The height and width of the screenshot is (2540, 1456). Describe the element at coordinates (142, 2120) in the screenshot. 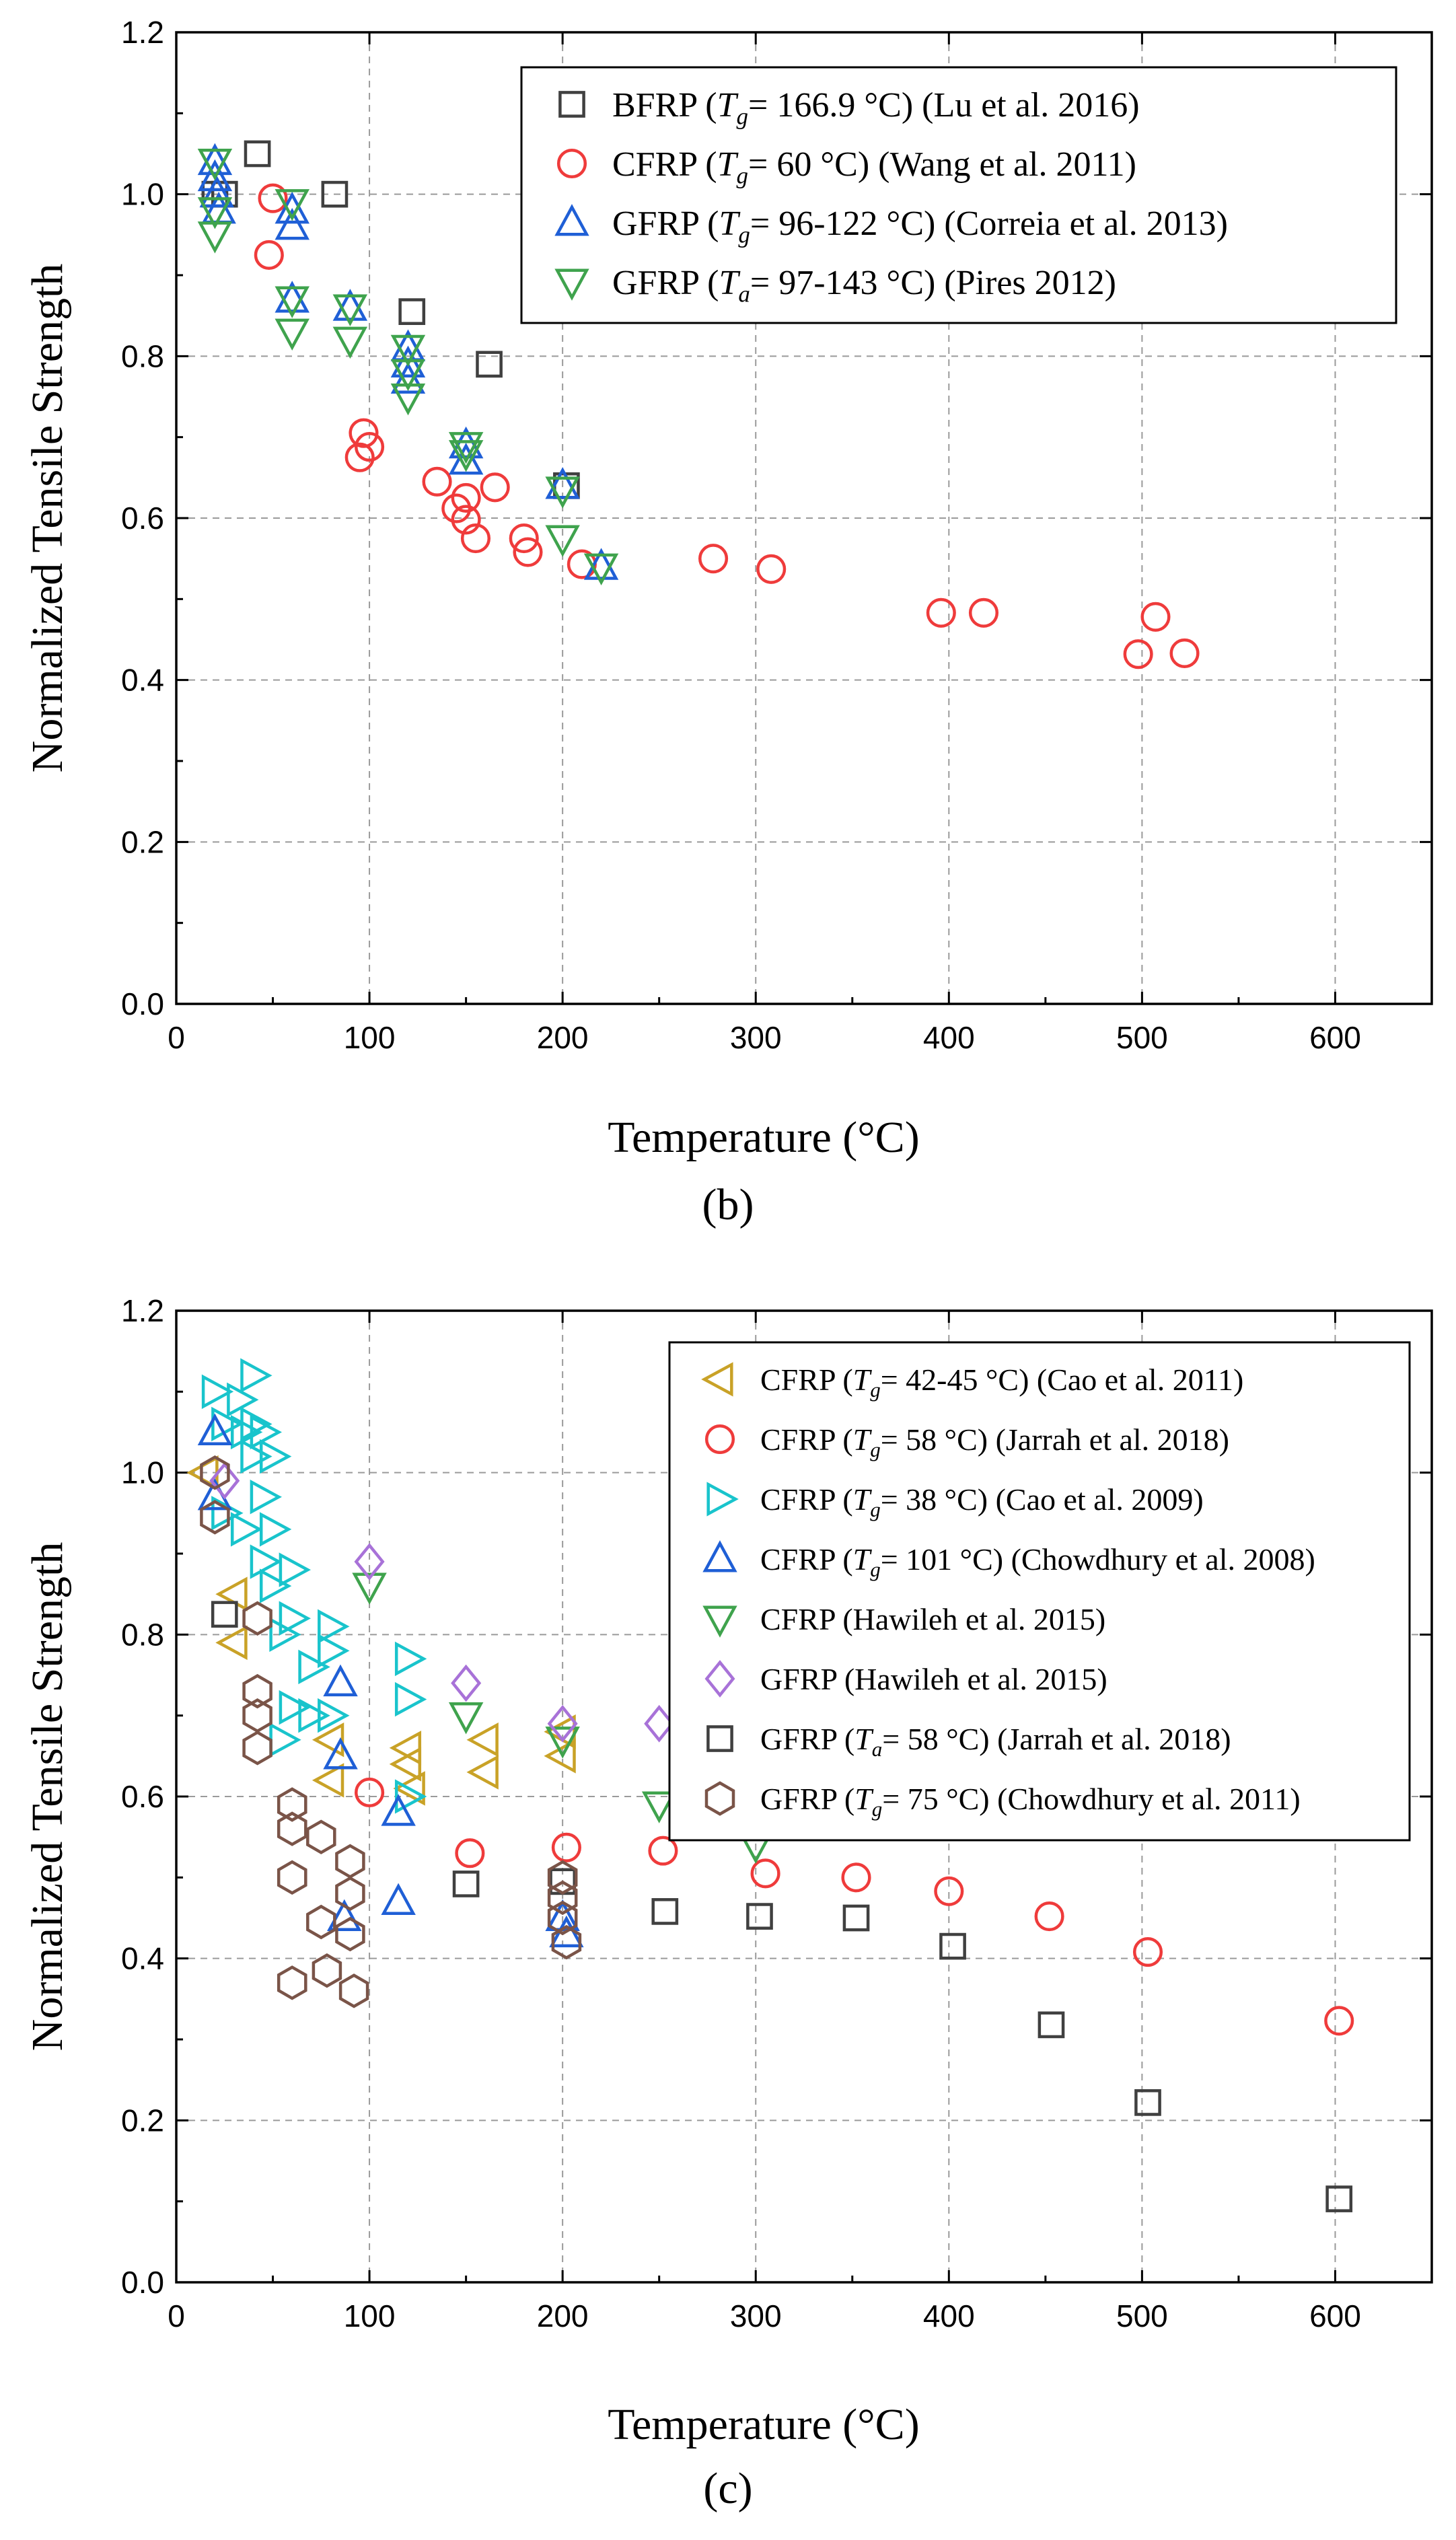

I see `y-tick-label: 0.2` at that location.